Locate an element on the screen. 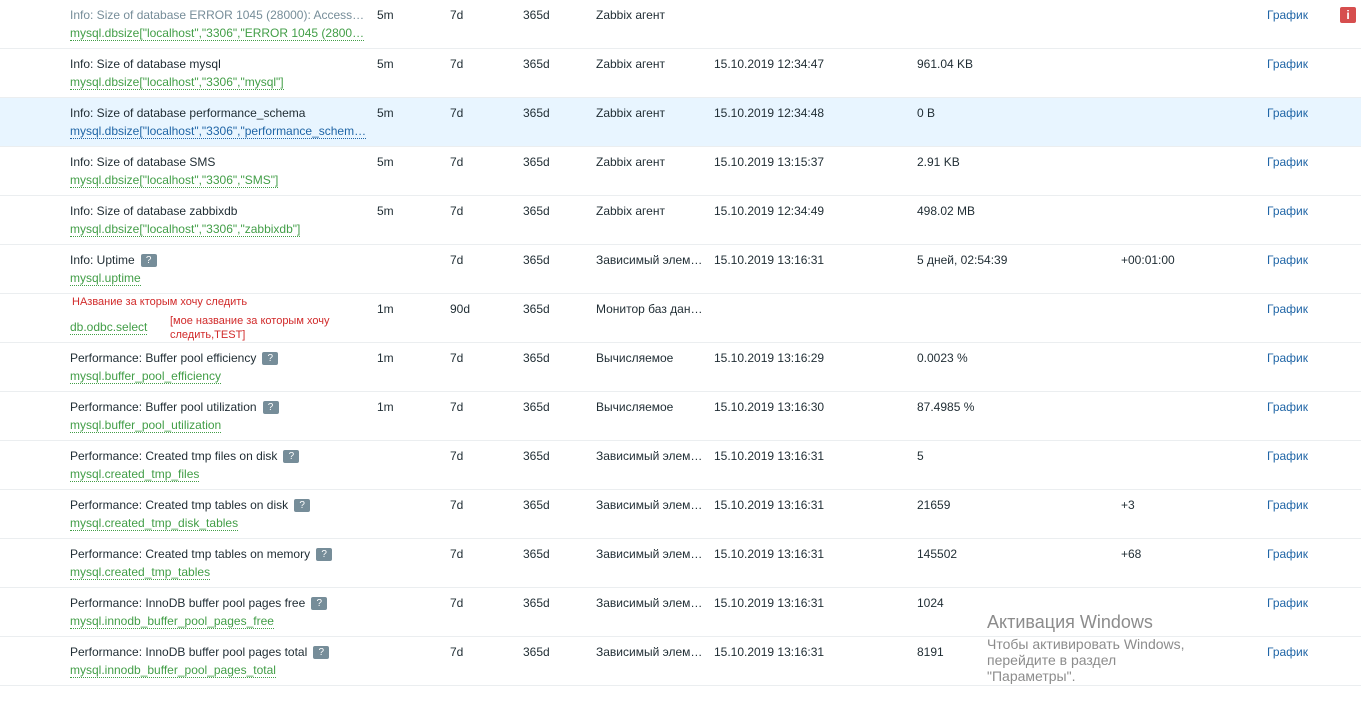 The image size is (1361, 707). item-key-link: mysql.created_tmp_files is located at coordinates (135, 474).